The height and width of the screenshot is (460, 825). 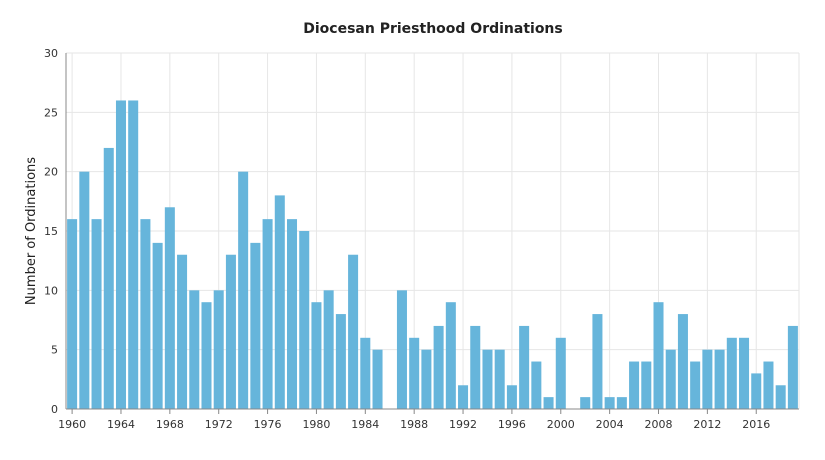 I want to click on x-tick-label: 1984, so click(x=365, y=424).